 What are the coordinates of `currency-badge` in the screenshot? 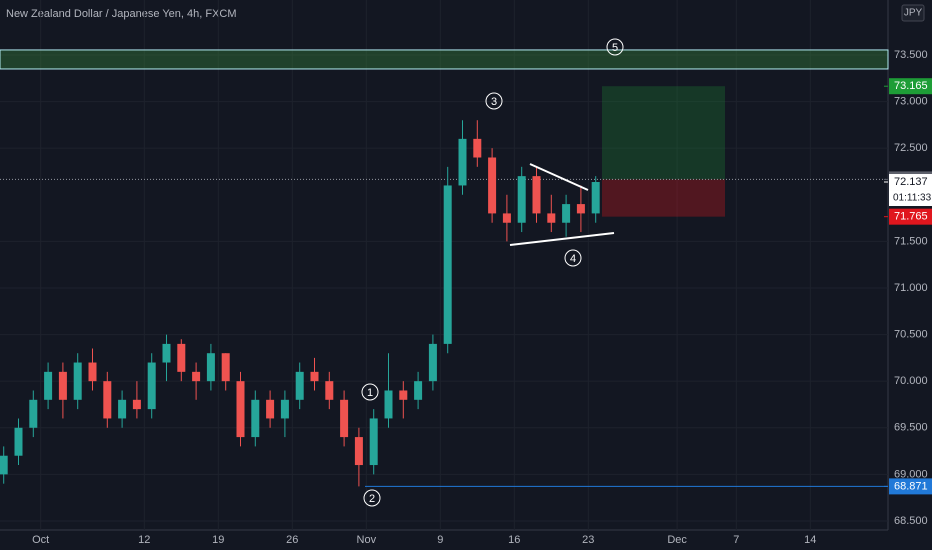 It's located at (913, 13).